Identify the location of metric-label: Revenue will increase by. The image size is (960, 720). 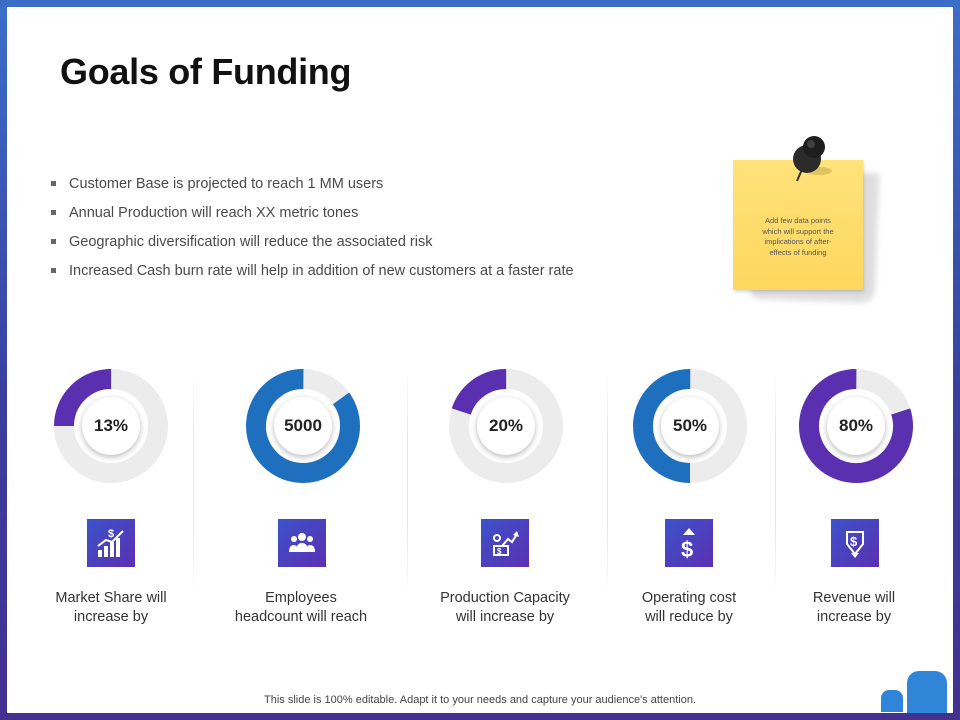
(854, 607).